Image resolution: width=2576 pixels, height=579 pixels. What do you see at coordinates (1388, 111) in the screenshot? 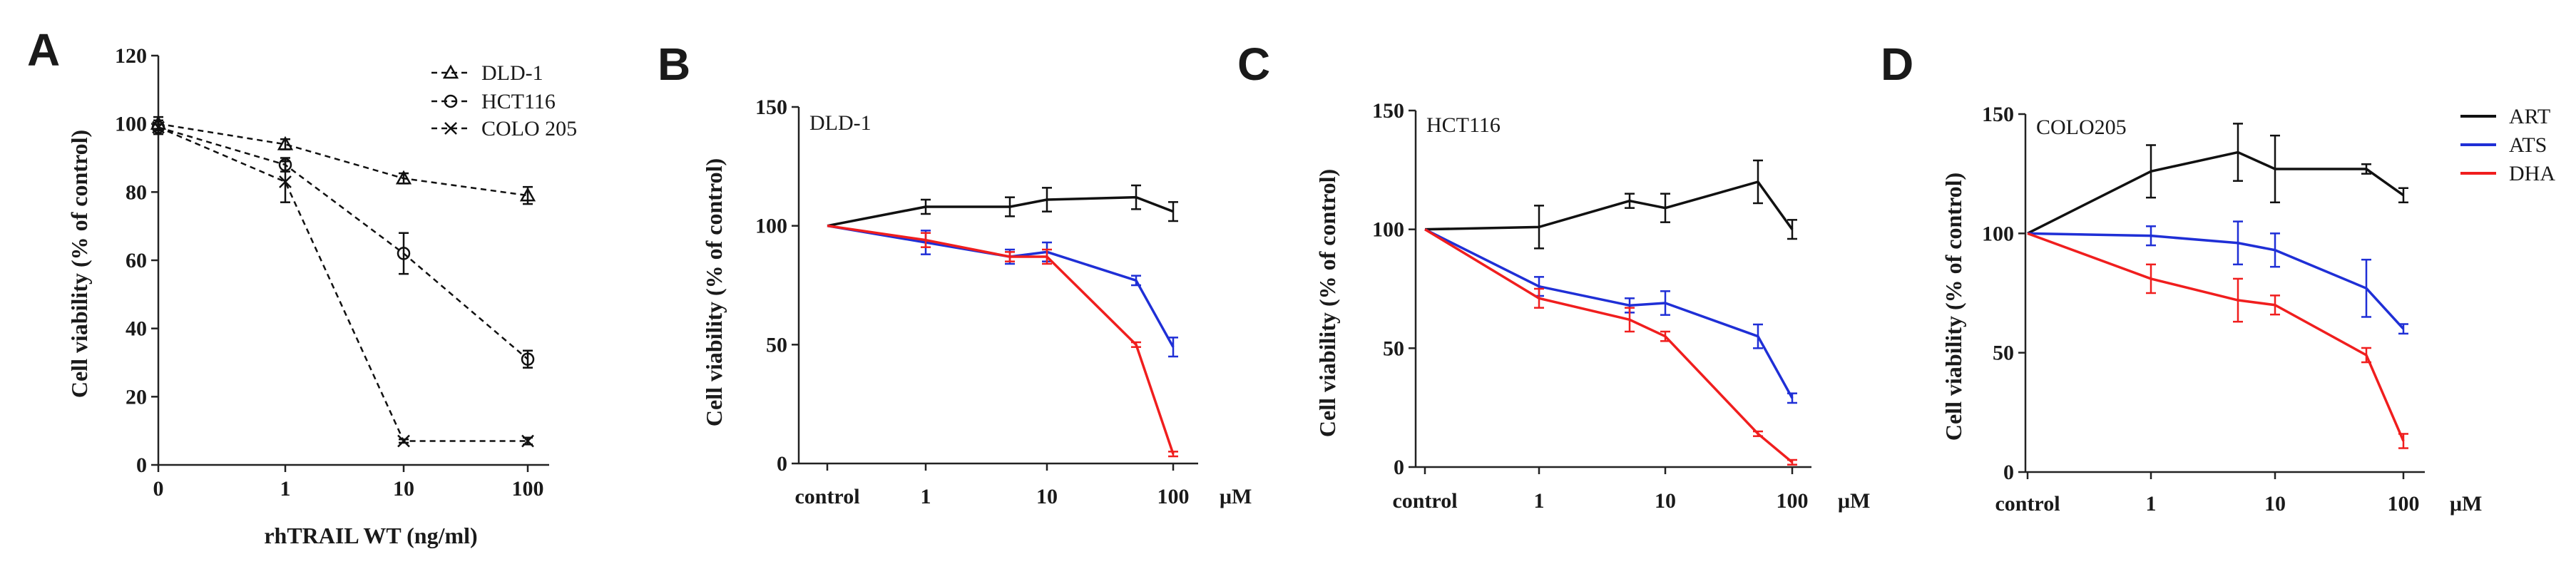
I see `y-tick-label: 150` at bounding box center [1388, 111].